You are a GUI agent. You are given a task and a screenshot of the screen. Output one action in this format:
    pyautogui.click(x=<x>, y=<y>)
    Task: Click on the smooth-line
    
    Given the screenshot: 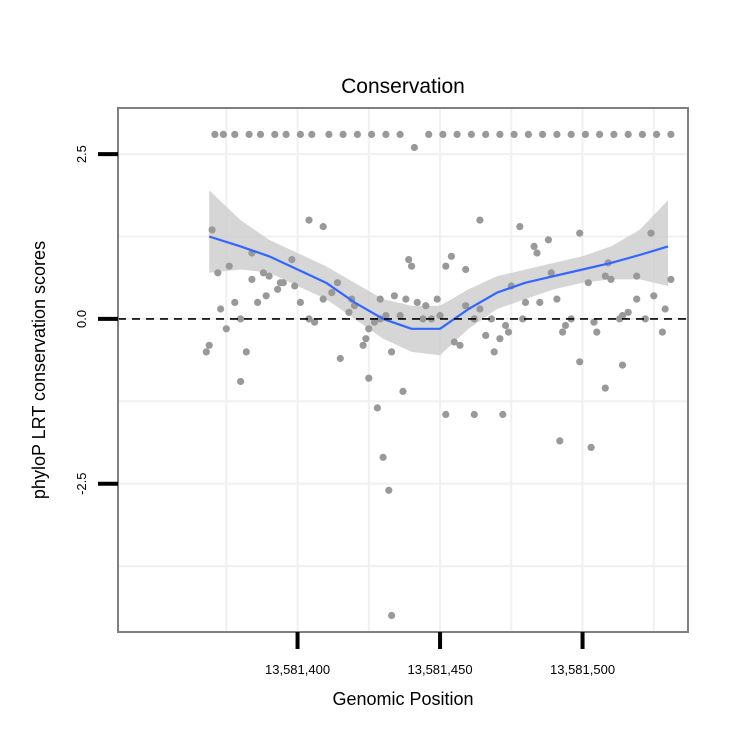 What is the action you would take?
    pyautogui.click(x=438, y=282)
    